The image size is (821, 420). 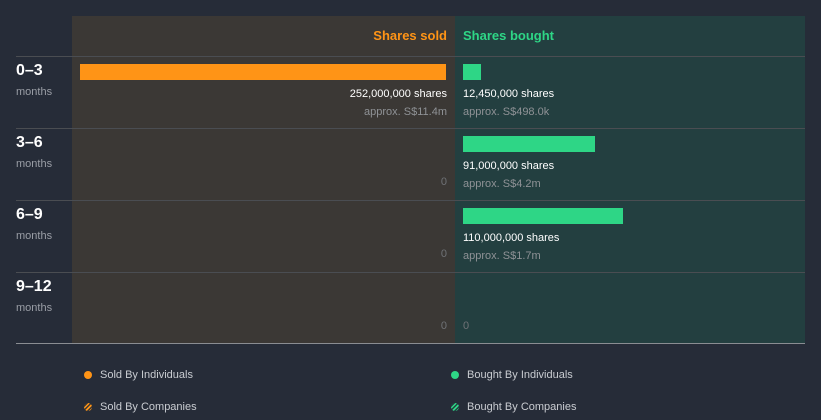 I want to click on sold-approx-text: approx. S$11.4m, so click(x=405, y=112).